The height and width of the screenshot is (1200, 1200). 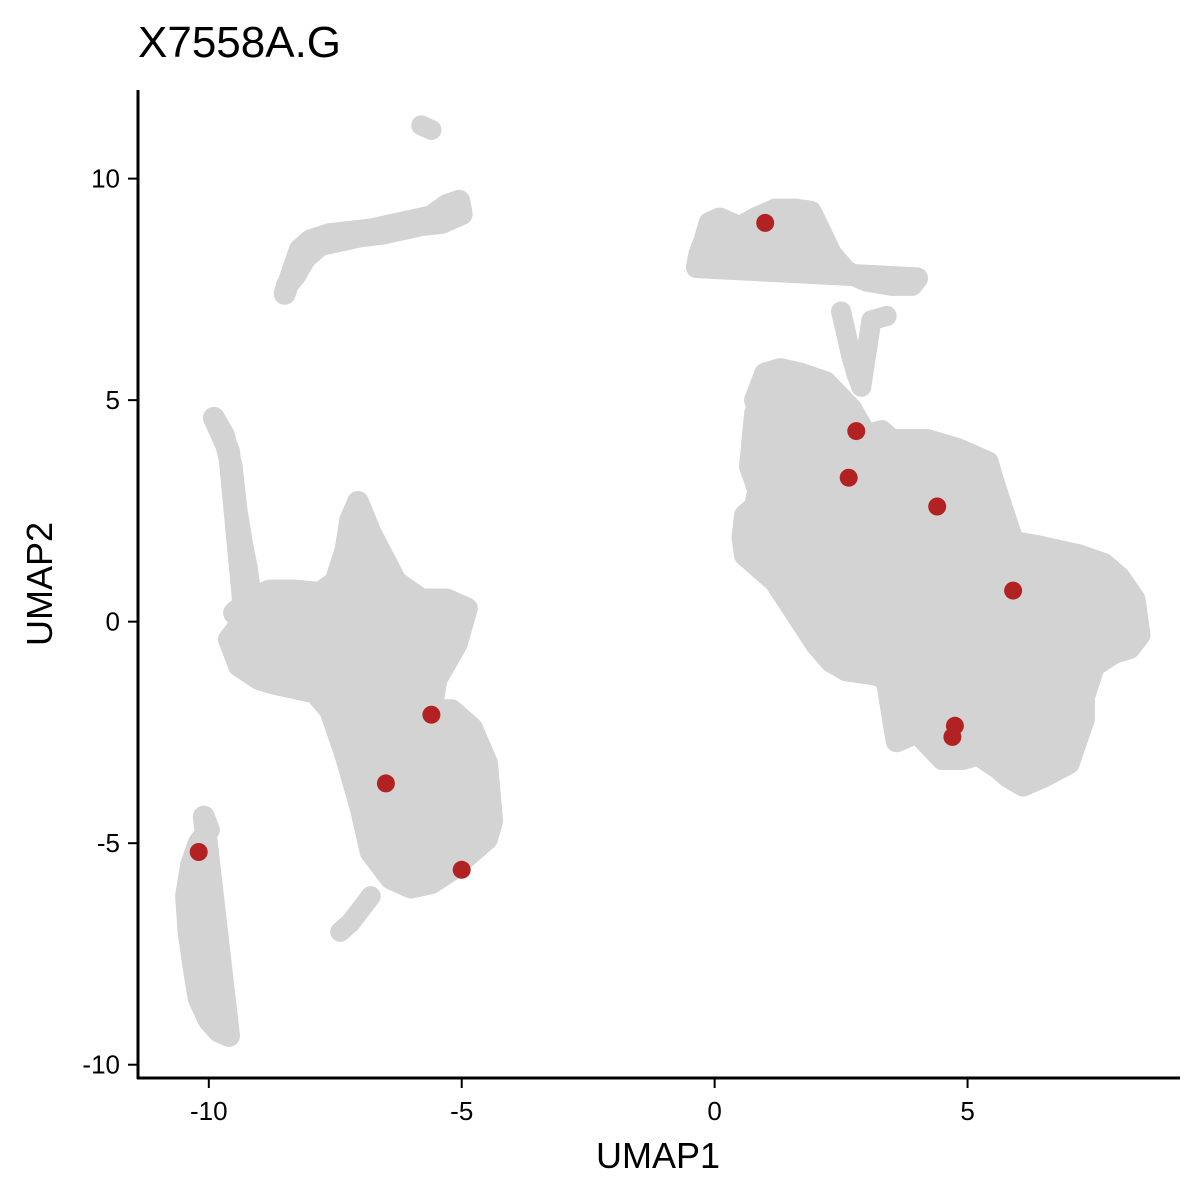 What do you see at coordinates (39, 584) in the screenshot?
I see `y-axis-label: UMAP2` at bounding box center [39, 584].